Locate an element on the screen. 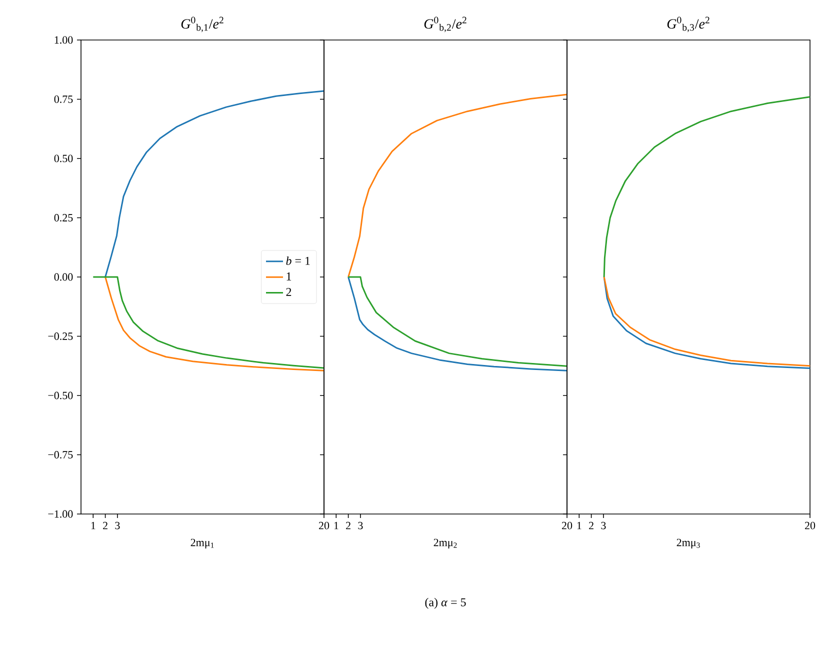  legend-label: b = 1 is located at coordinates (298, 260).